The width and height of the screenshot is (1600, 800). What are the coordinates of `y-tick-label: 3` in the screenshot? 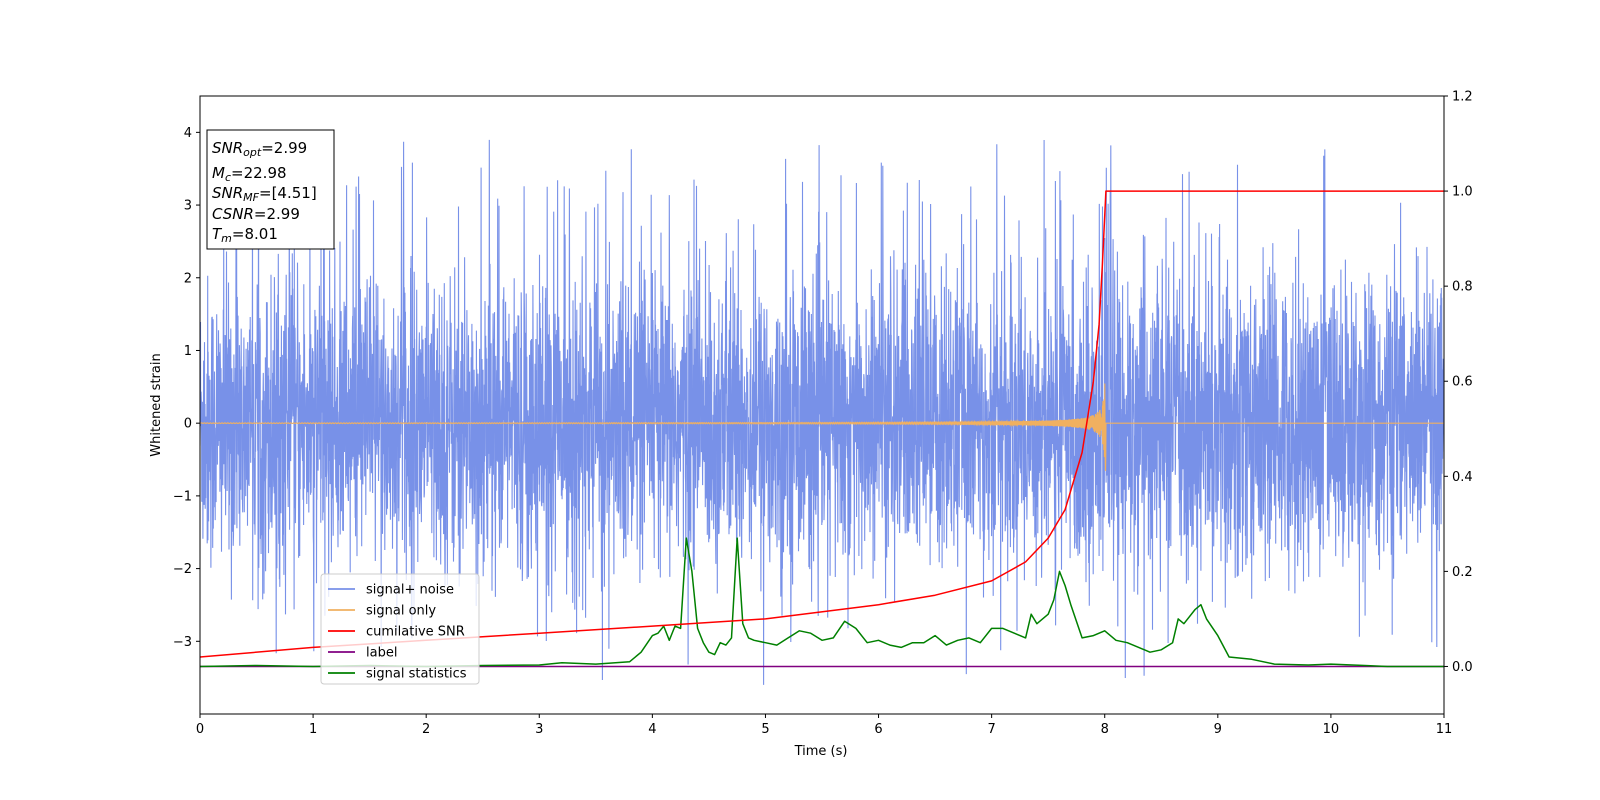 It's located at (188, 206).